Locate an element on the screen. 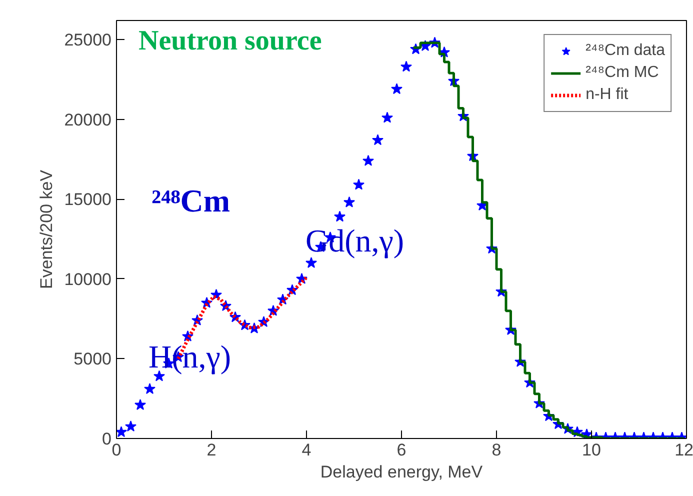  y-tick-label: 15000 is located at coordinates (88, 200).